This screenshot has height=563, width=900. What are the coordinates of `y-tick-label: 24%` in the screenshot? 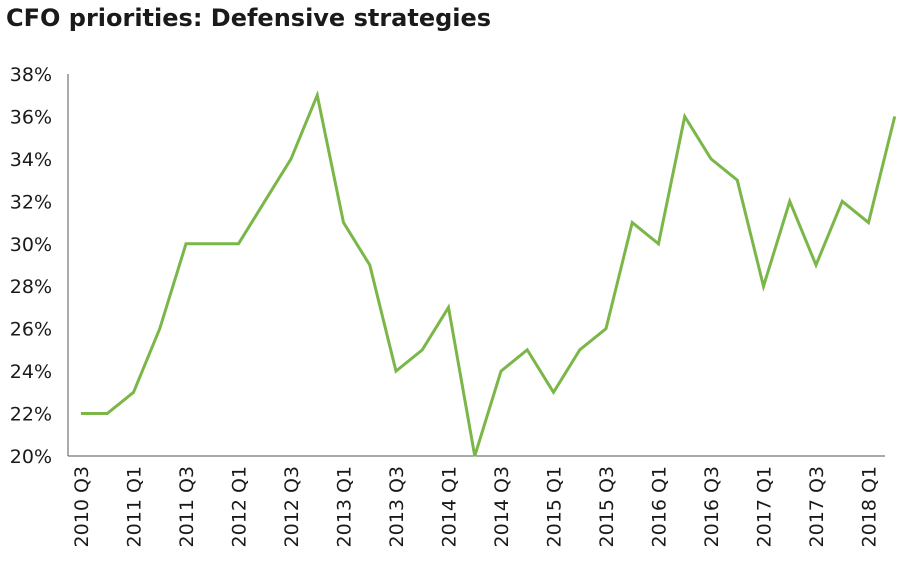 It's located at (31, 372).